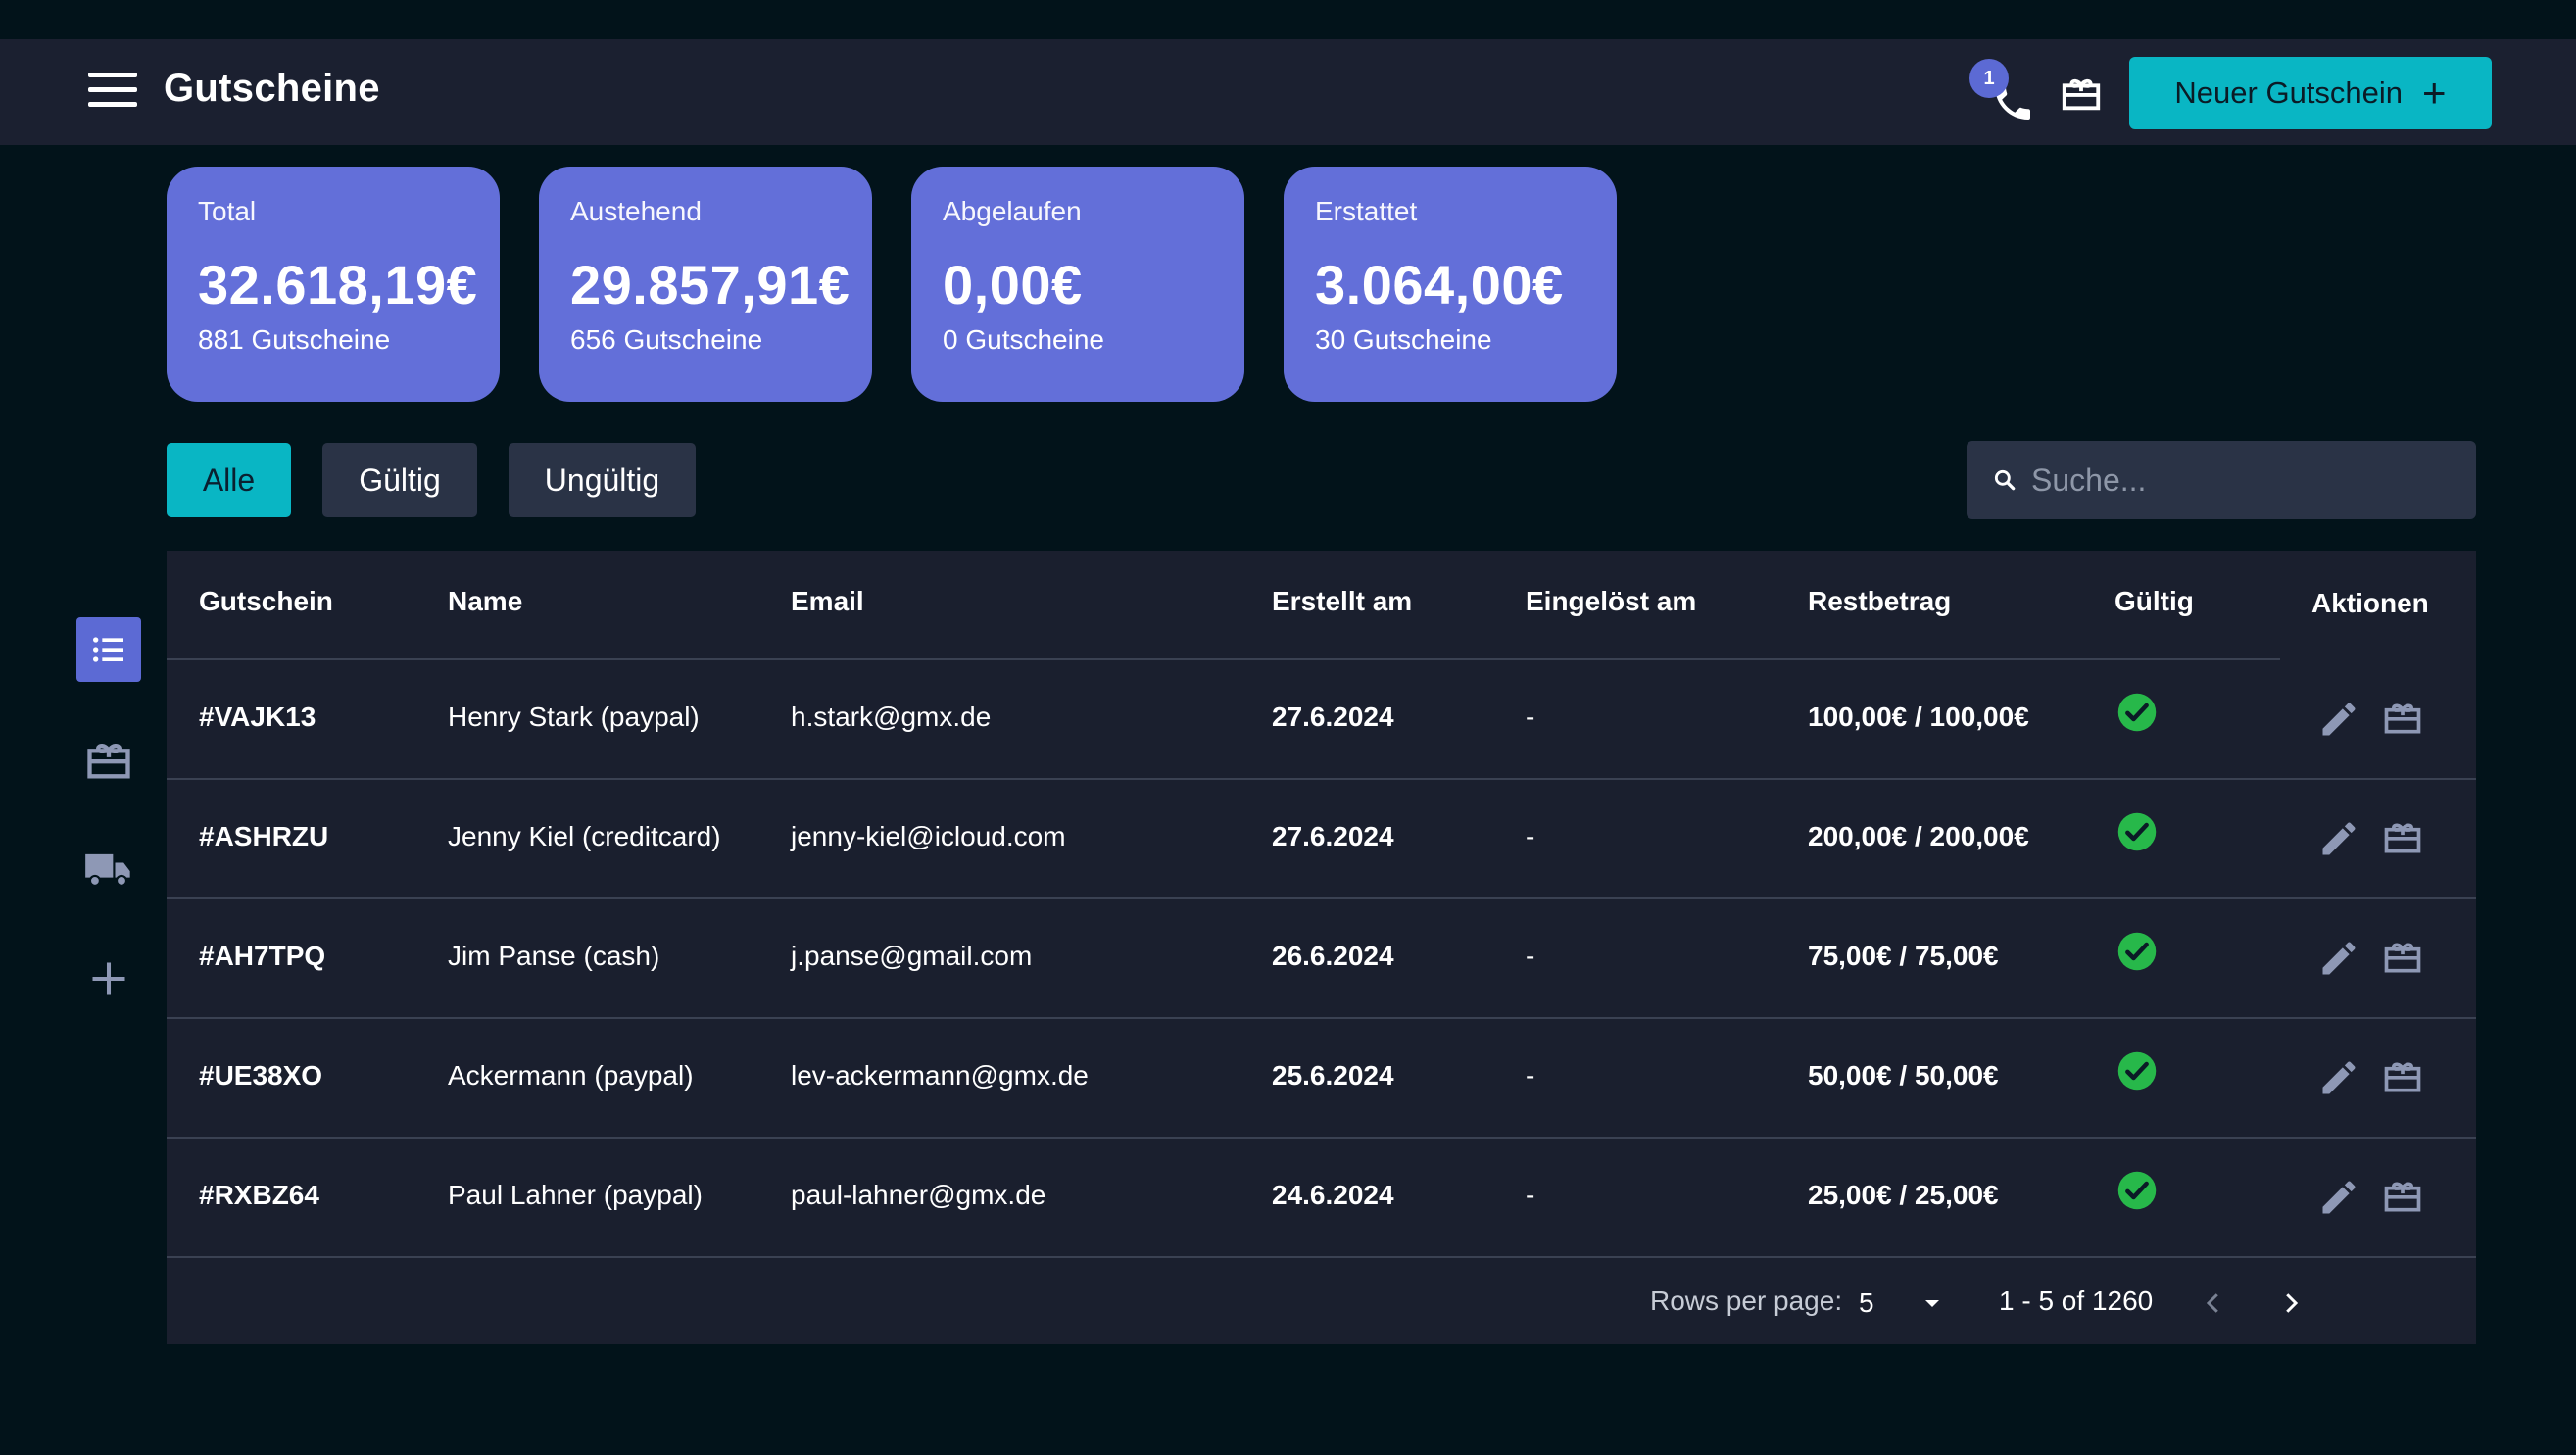 The width and height of the screenshot is (2576, 1455). I want to click on stat-amount: 3.064,00€, so click(1439, 284).